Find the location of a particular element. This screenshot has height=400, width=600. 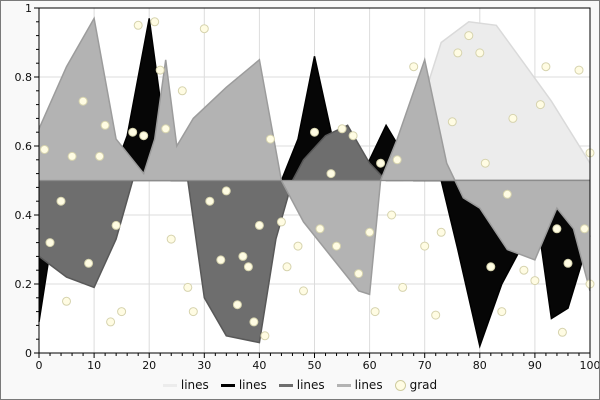

x-tick-label: 20 is located at coordinates (149, 365).